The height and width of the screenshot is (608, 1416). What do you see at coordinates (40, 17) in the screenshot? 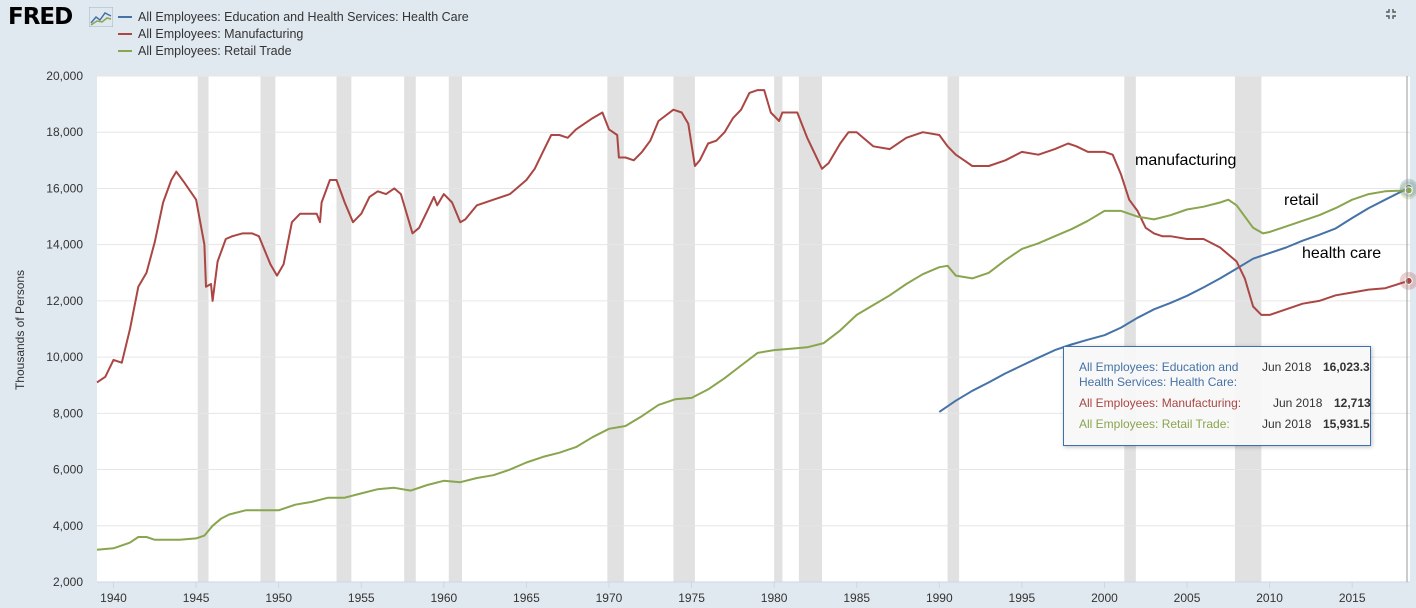
I see `fred-logo: FRED` at bounding box center [40, 17].